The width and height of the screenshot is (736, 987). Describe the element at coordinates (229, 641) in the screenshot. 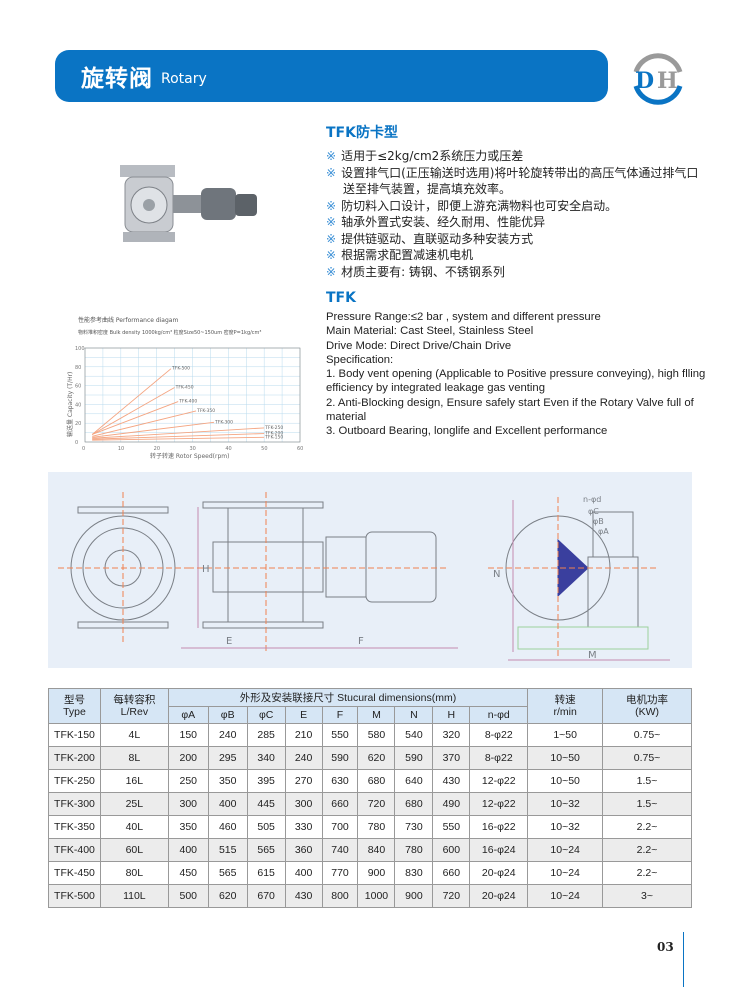

I see `label-E: E` at that location.